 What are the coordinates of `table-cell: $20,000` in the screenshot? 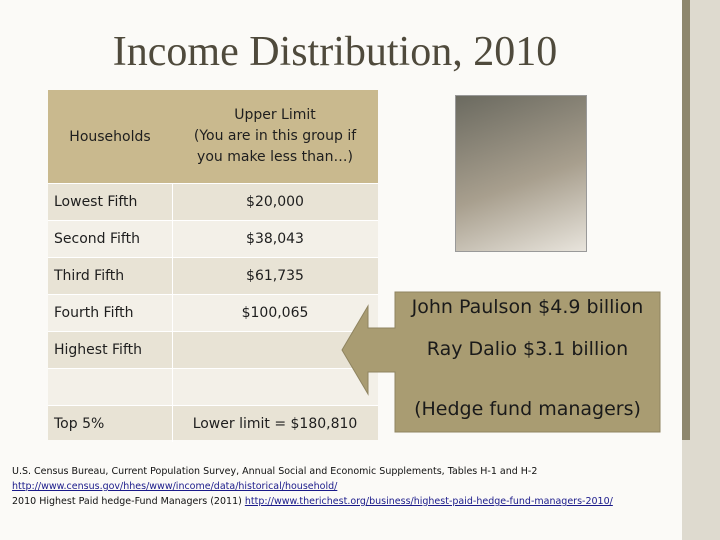 It's located at (275, 201).